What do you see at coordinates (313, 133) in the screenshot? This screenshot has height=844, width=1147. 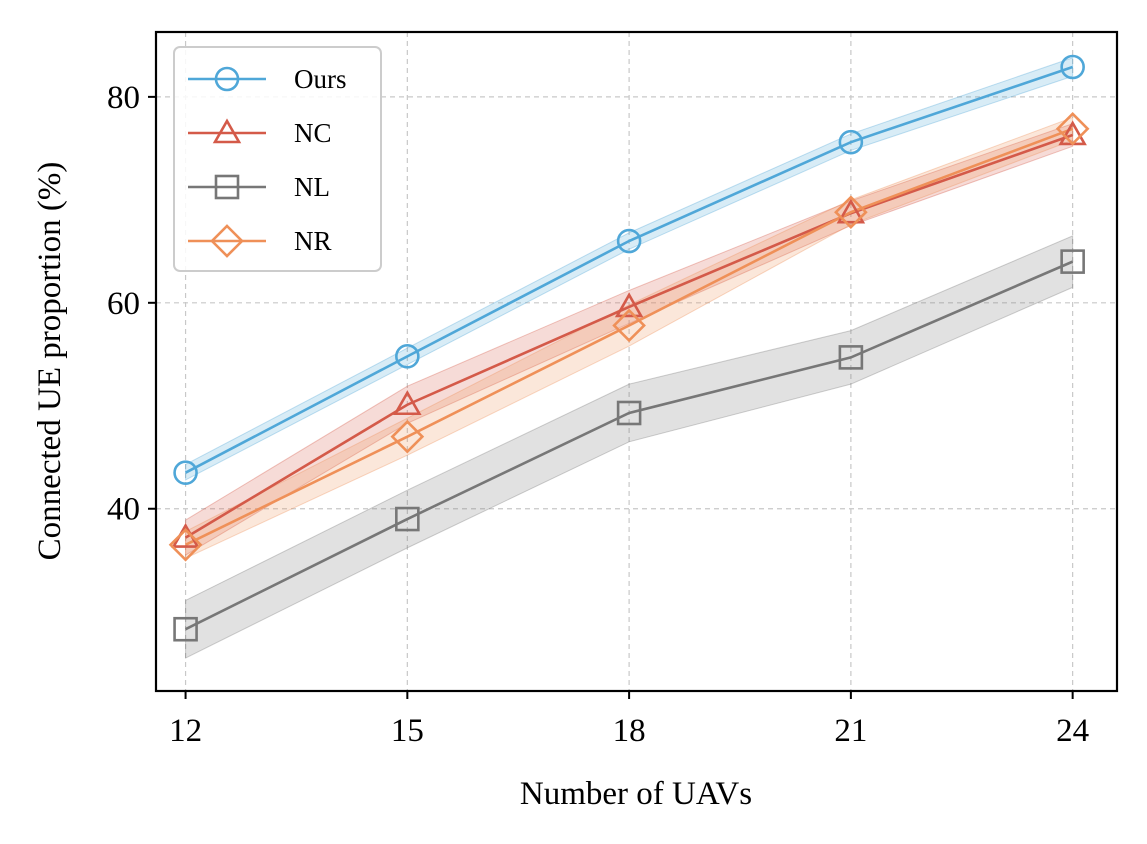 I see `legend-label-nc: NC` at bounding box center [313, 133].